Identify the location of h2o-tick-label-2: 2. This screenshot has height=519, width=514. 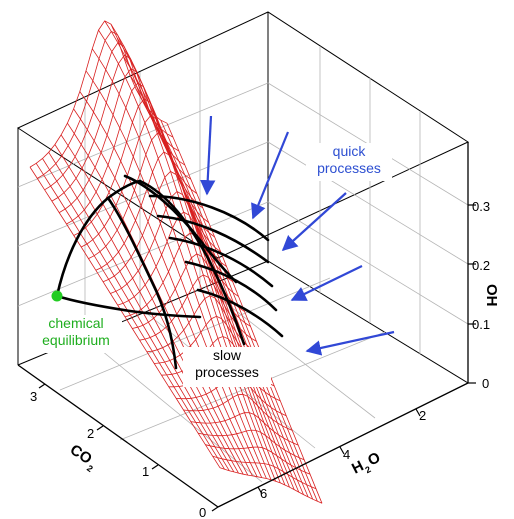
(422, 415).